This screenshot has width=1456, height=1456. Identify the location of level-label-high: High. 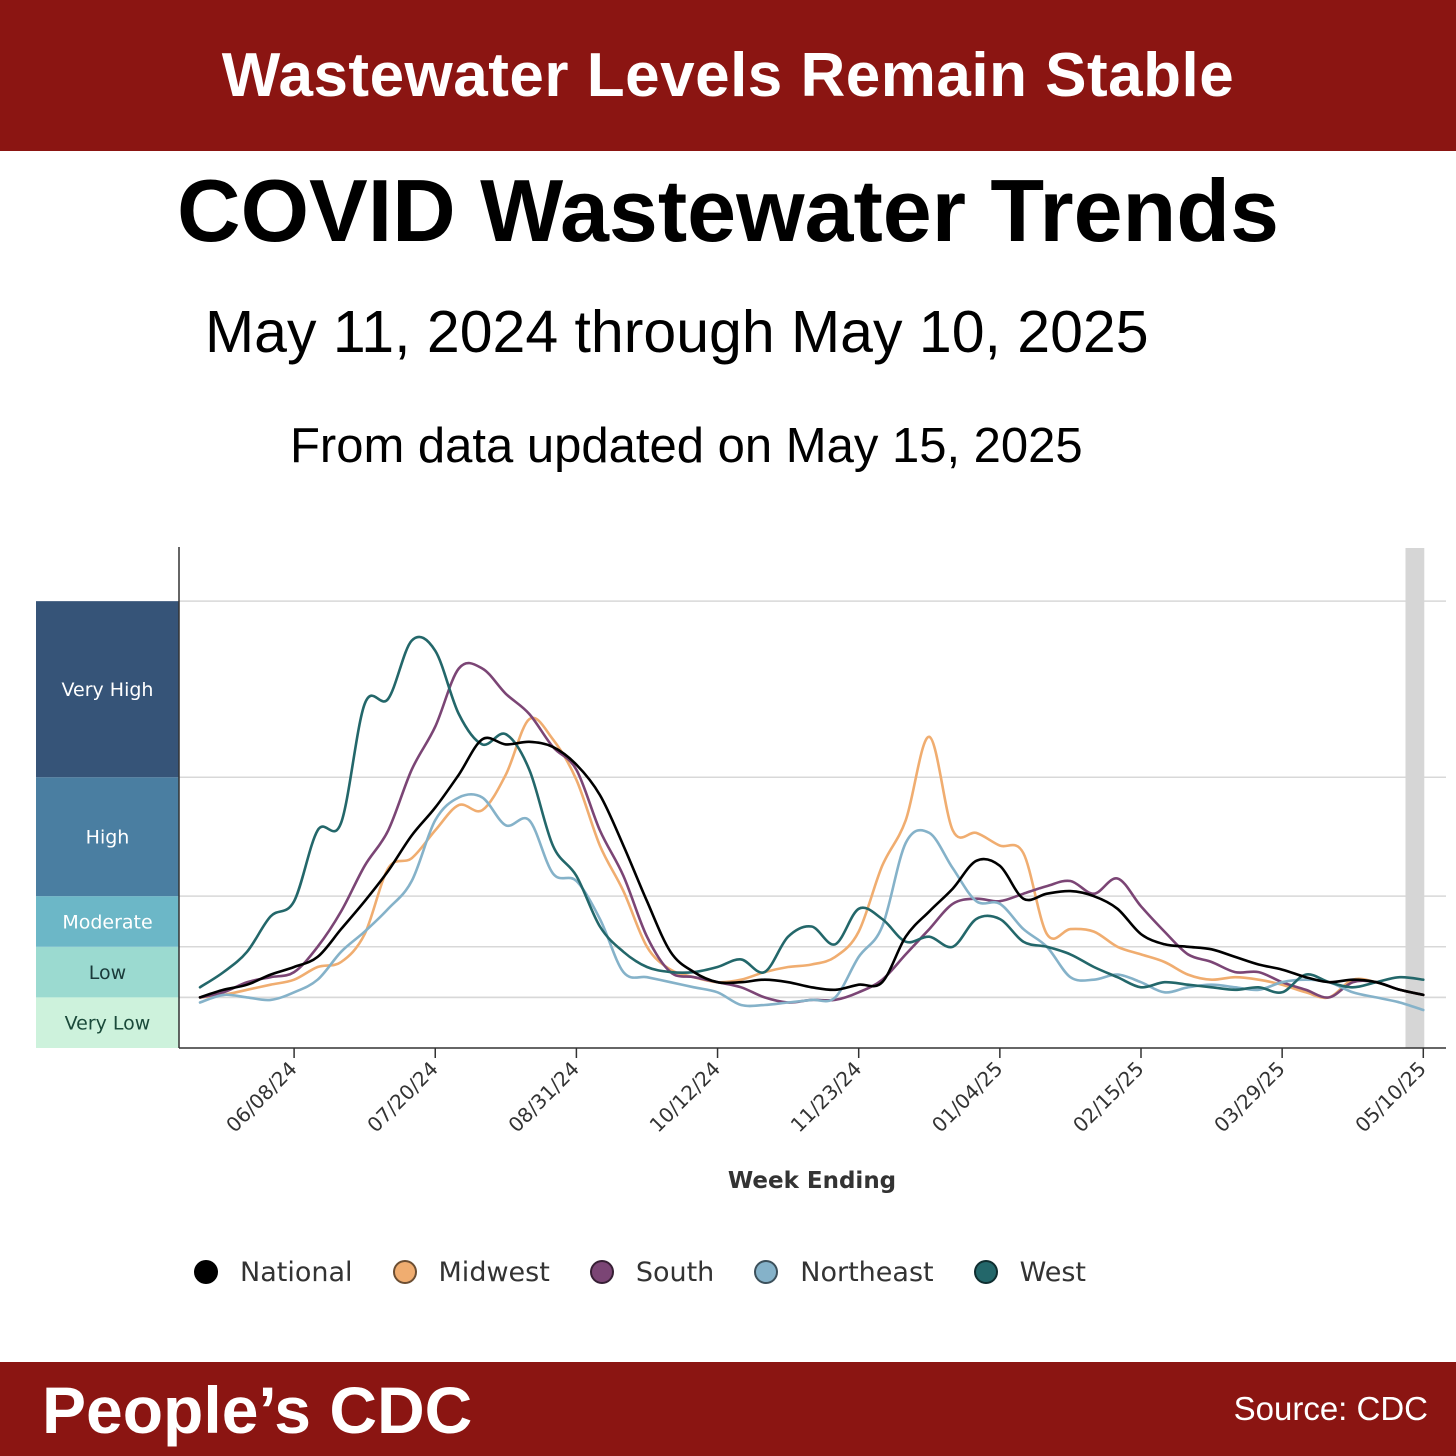
(108, 838).